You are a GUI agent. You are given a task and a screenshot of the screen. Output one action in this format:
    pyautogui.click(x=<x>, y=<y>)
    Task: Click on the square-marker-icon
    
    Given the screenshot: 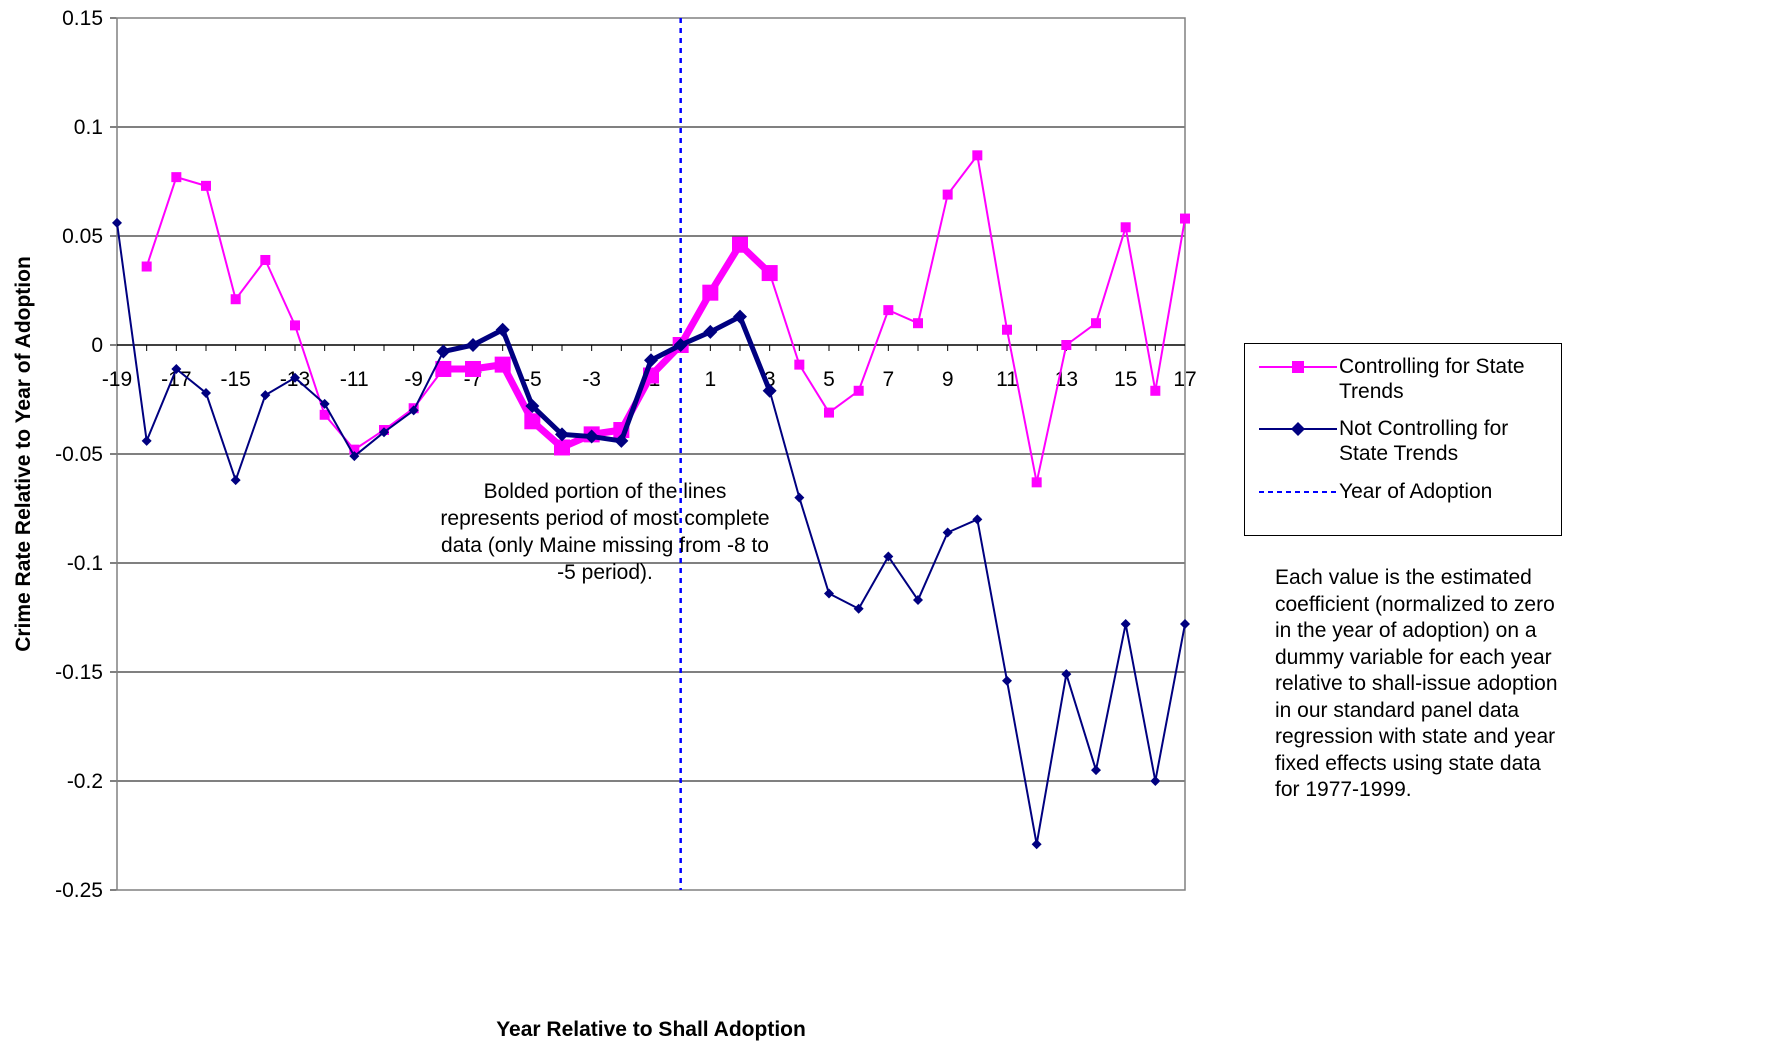 What is the action you would take?
    pyautogui.click(x=1298, y=367)
    